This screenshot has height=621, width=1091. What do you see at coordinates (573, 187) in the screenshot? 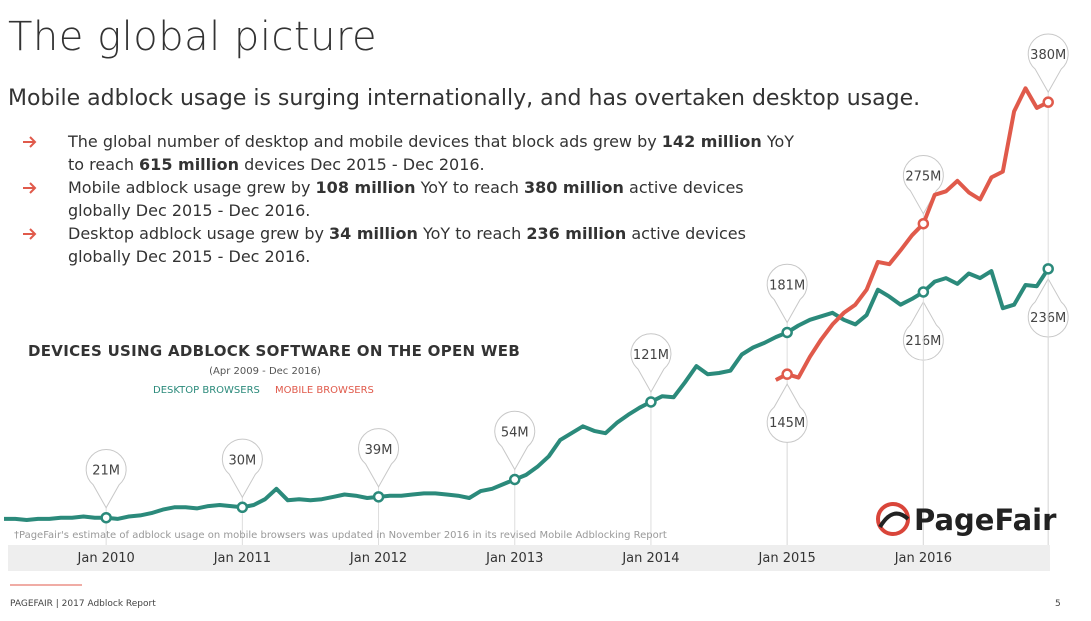
I see `bullet-emphasis: 380 million` at bounding box center [573, 187].